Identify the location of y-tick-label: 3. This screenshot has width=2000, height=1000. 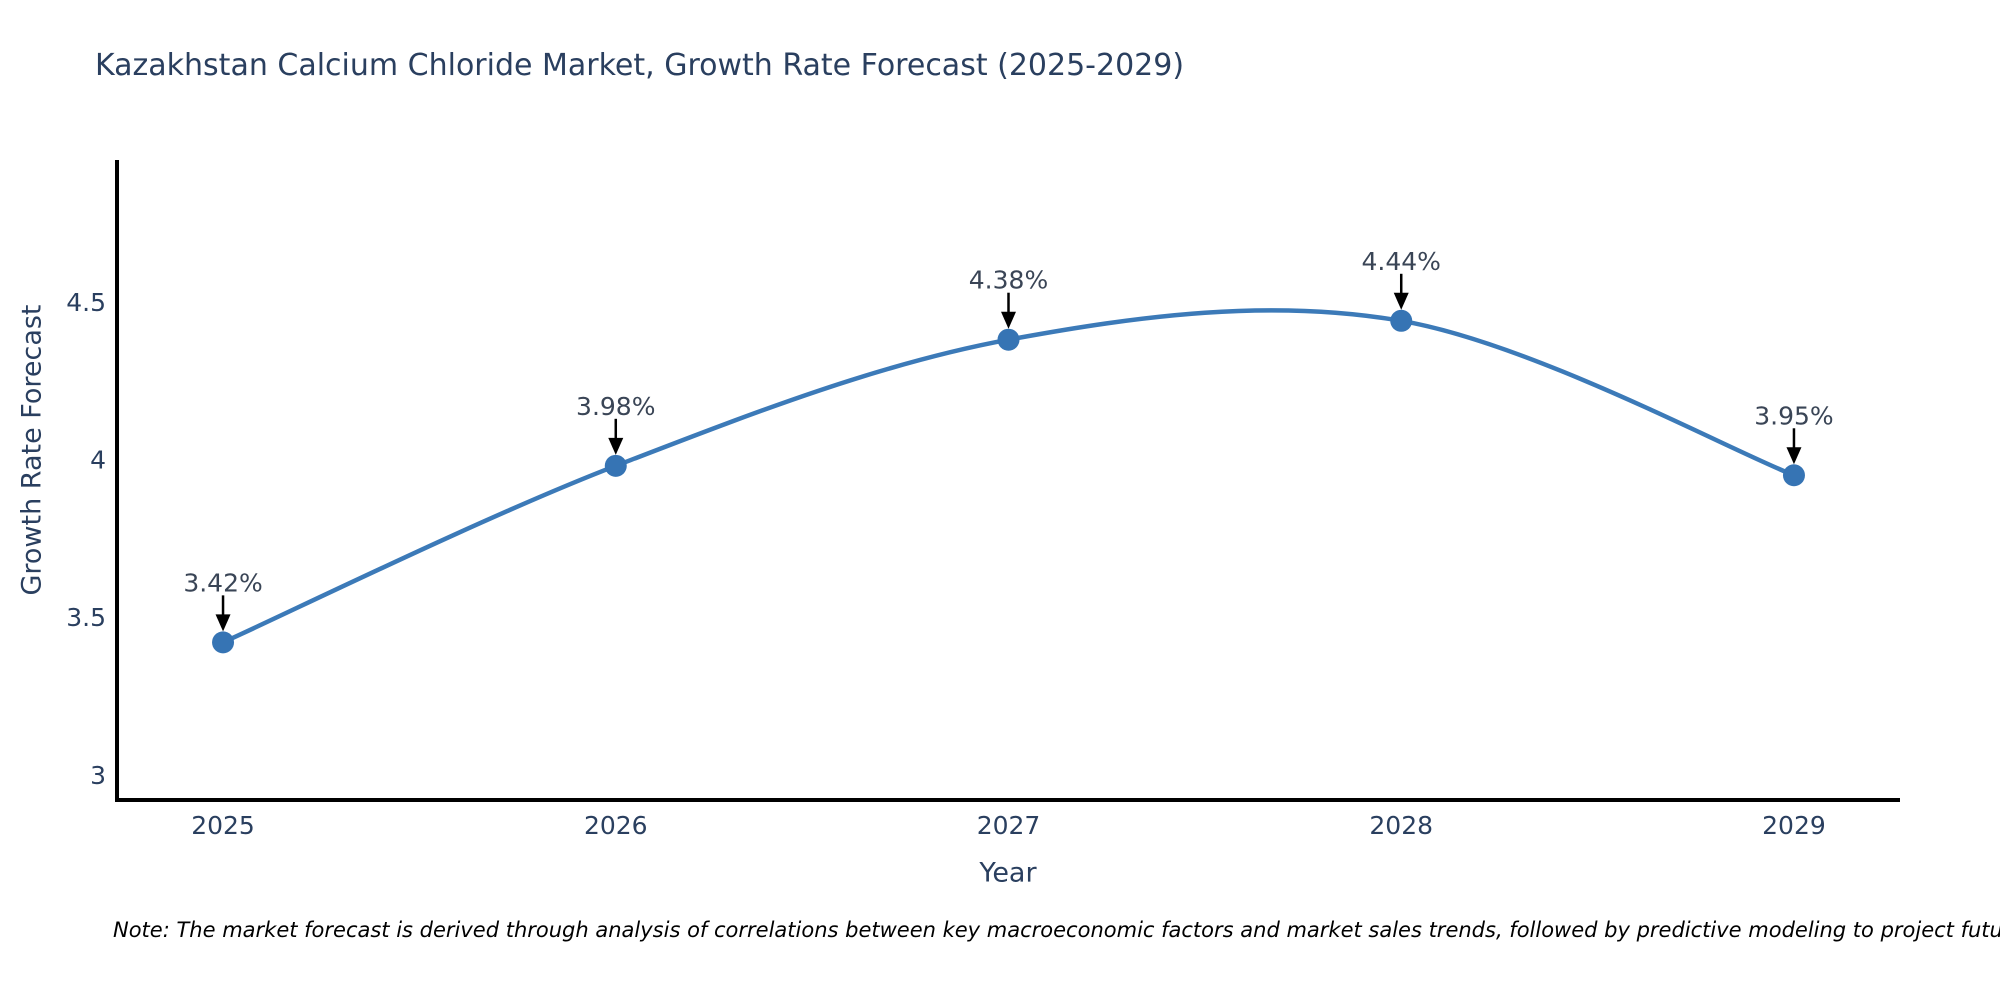
(98, 775).